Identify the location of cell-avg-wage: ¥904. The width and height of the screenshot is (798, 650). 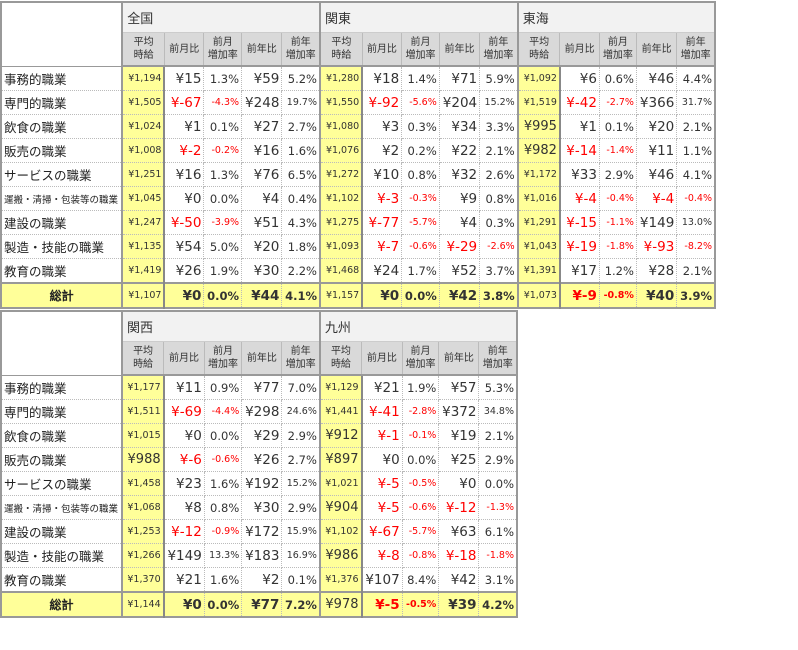
(340, 507).